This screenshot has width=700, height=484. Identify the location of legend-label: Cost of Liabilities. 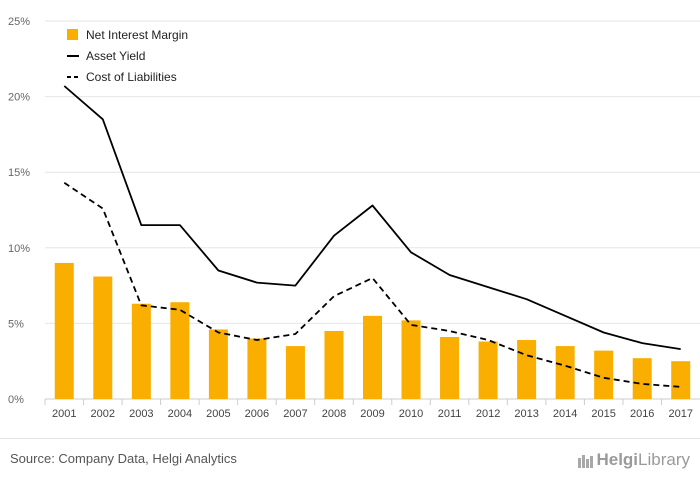
(131, 77).